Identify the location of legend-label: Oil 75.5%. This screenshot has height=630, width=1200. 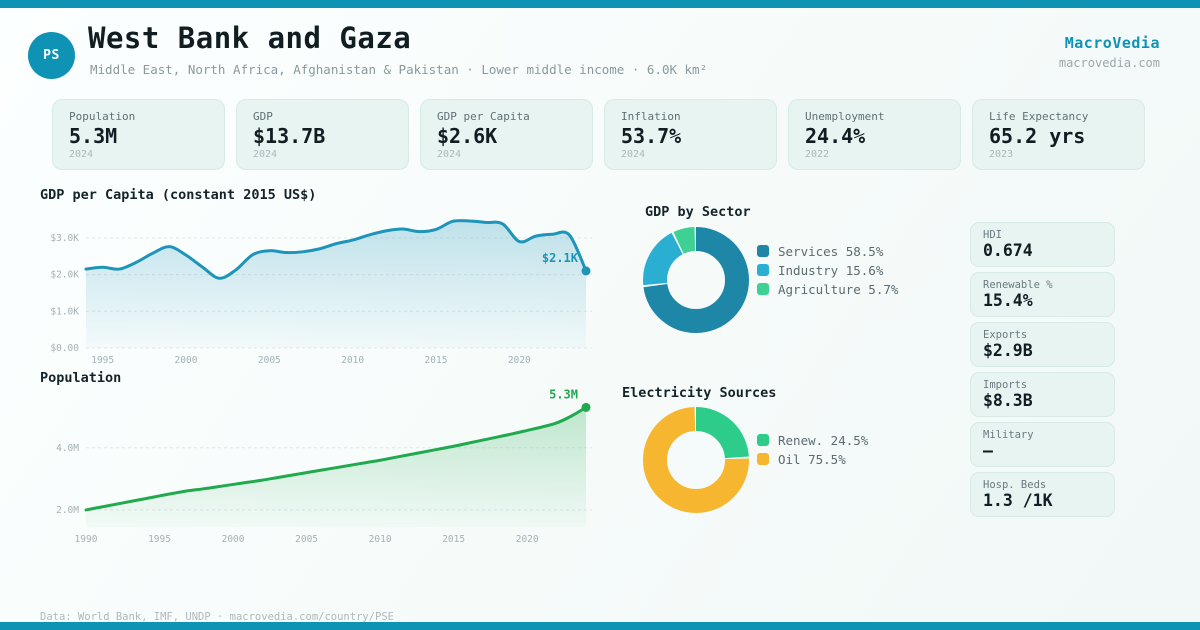
(812, 459).